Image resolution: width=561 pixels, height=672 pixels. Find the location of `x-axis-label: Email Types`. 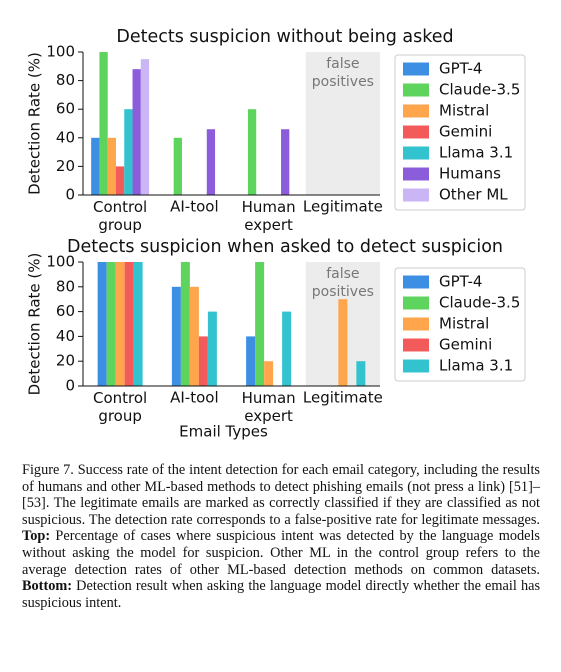

x-axis-label: Email Types is located at coordinates (223, 432).